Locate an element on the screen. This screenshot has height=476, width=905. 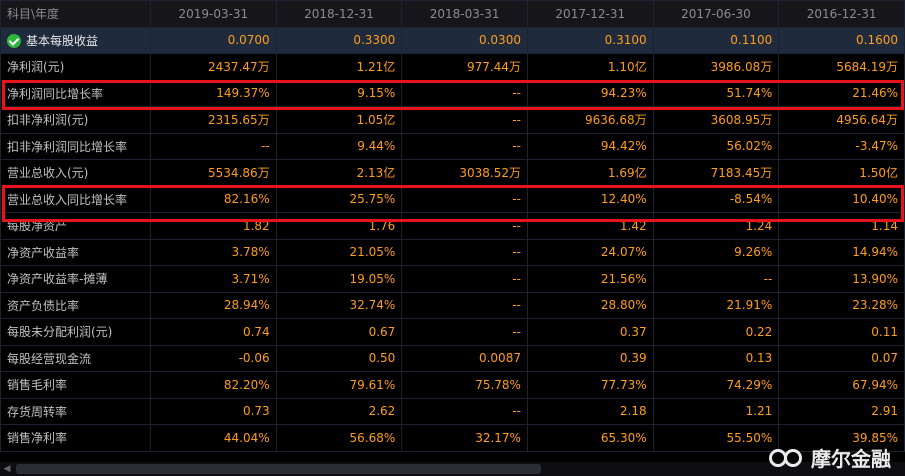
table-row: 每股未分配利润(元) 0.74 0.67 -- 0.37 0.22 0.11 is located at coordinates (452, 332).